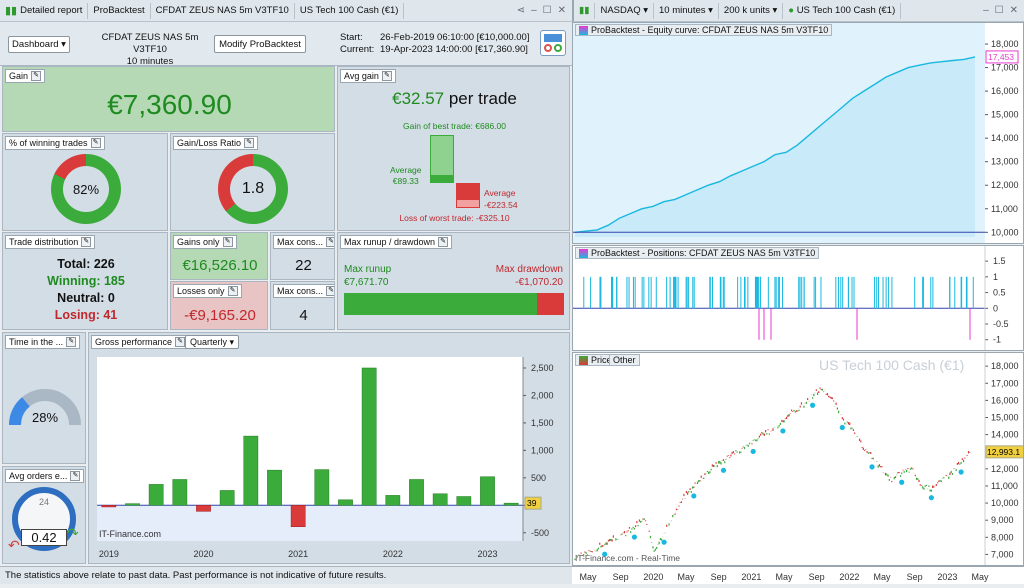  Describe the element at coordinates (995, 277) in the screenshot. I see `y-tick-label: 1` at that location.